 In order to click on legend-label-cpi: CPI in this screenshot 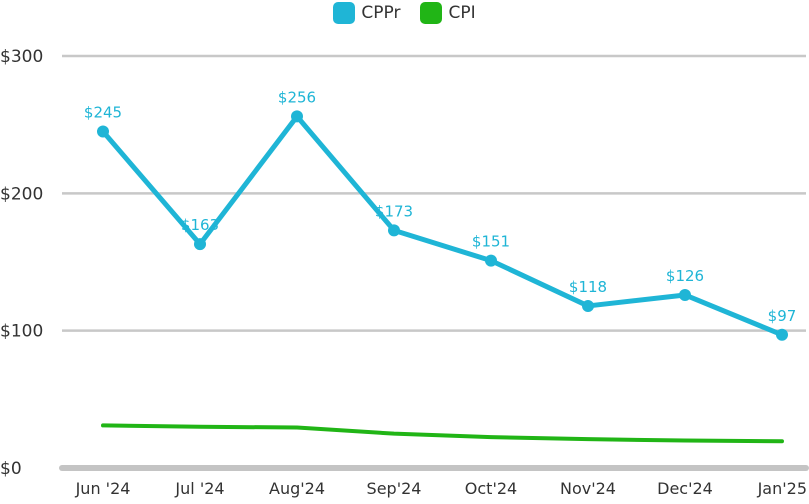, I will do `click(462, 13)`.